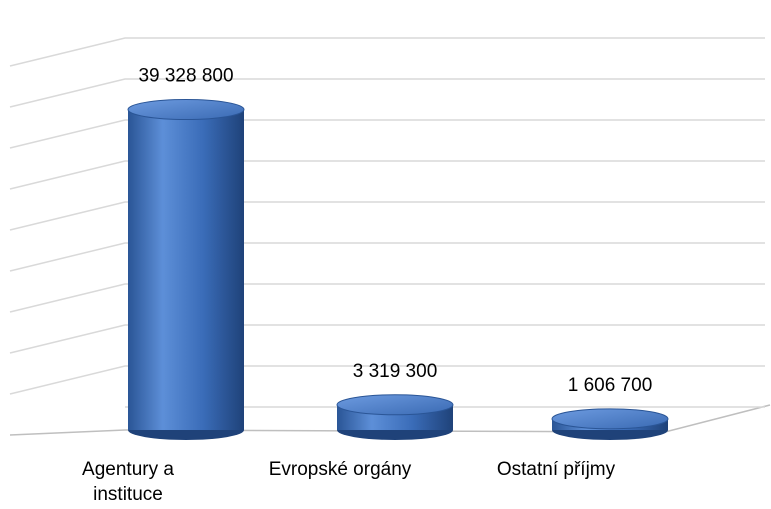 This screenshot has height=509, width=771. Describe the element at coordinates (610, 385) in the screenshot. I see `data-label: 1 606 700` at that location.